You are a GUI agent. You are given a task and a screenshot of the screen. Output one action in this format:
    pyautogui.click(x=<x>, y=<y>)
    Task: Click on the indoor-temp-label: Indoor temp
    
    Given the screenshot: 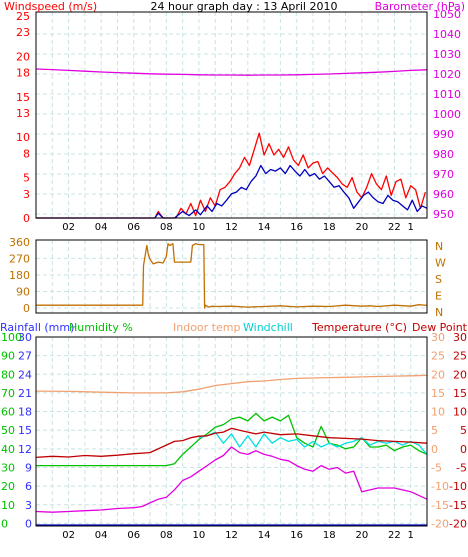 What is the action you would take?
    pyautogui.click(x=206, y=327)
    